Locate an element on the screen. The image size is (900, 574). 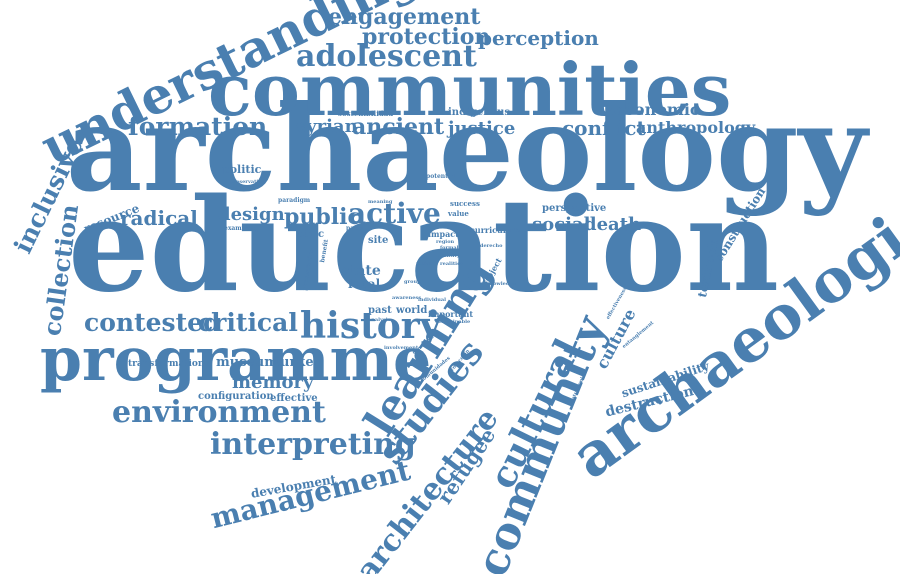
word-meaning: meaning is located at coordinates (380, 202).